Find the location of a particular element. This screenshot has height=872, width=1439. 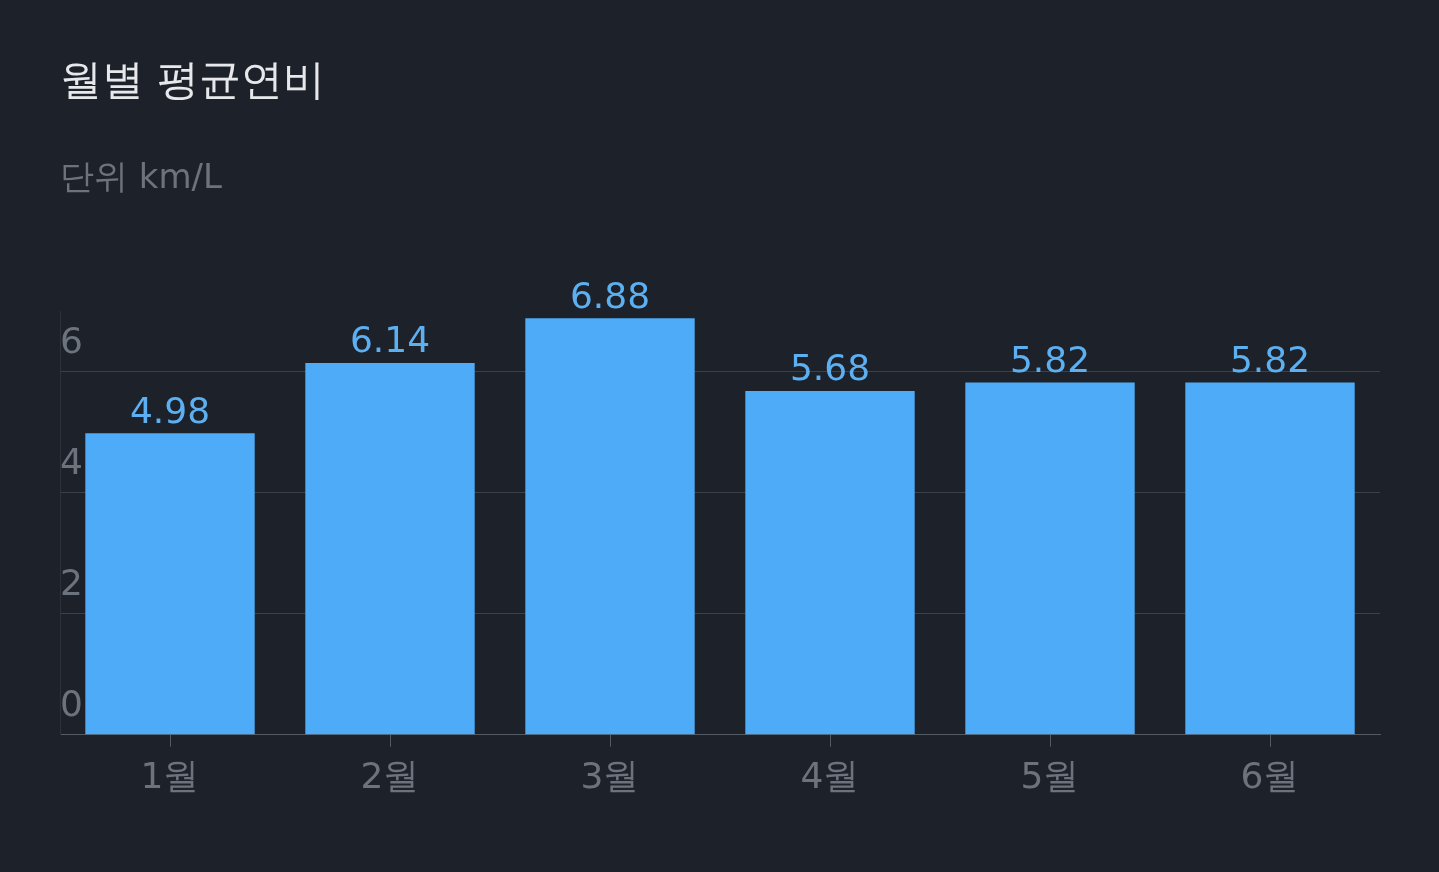

x-tick-label: 4월 is located at coordinates (830, 775).